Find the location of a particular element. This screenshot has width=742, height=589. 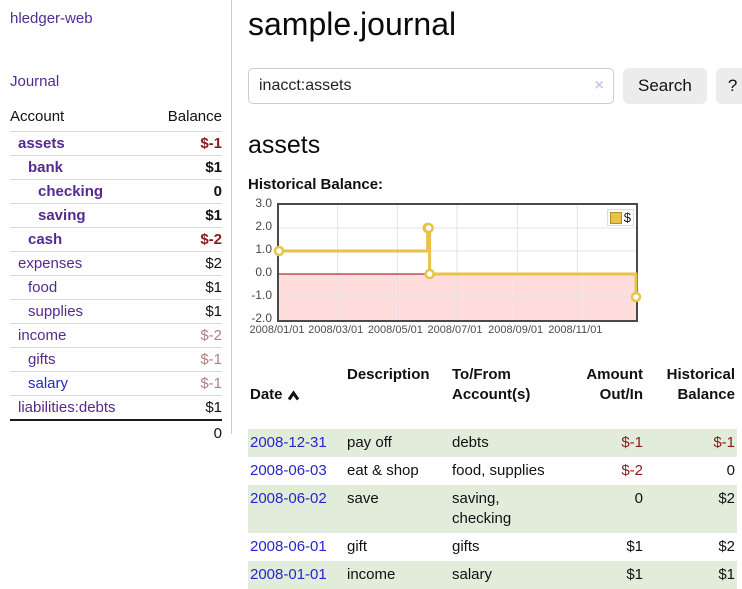

transaction-balance: $-1 is located at coordinates (724, 442).